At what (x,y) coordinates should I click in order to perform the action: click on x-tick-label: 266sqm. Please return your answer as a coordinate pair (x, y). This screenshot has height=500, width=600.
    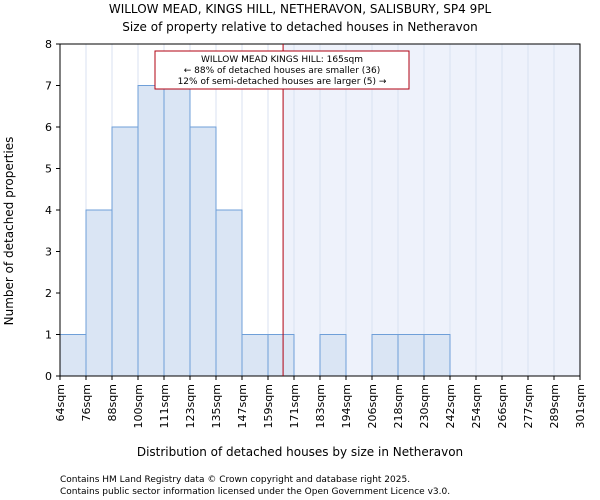
    Looking at the image, I should click on (502, 406).